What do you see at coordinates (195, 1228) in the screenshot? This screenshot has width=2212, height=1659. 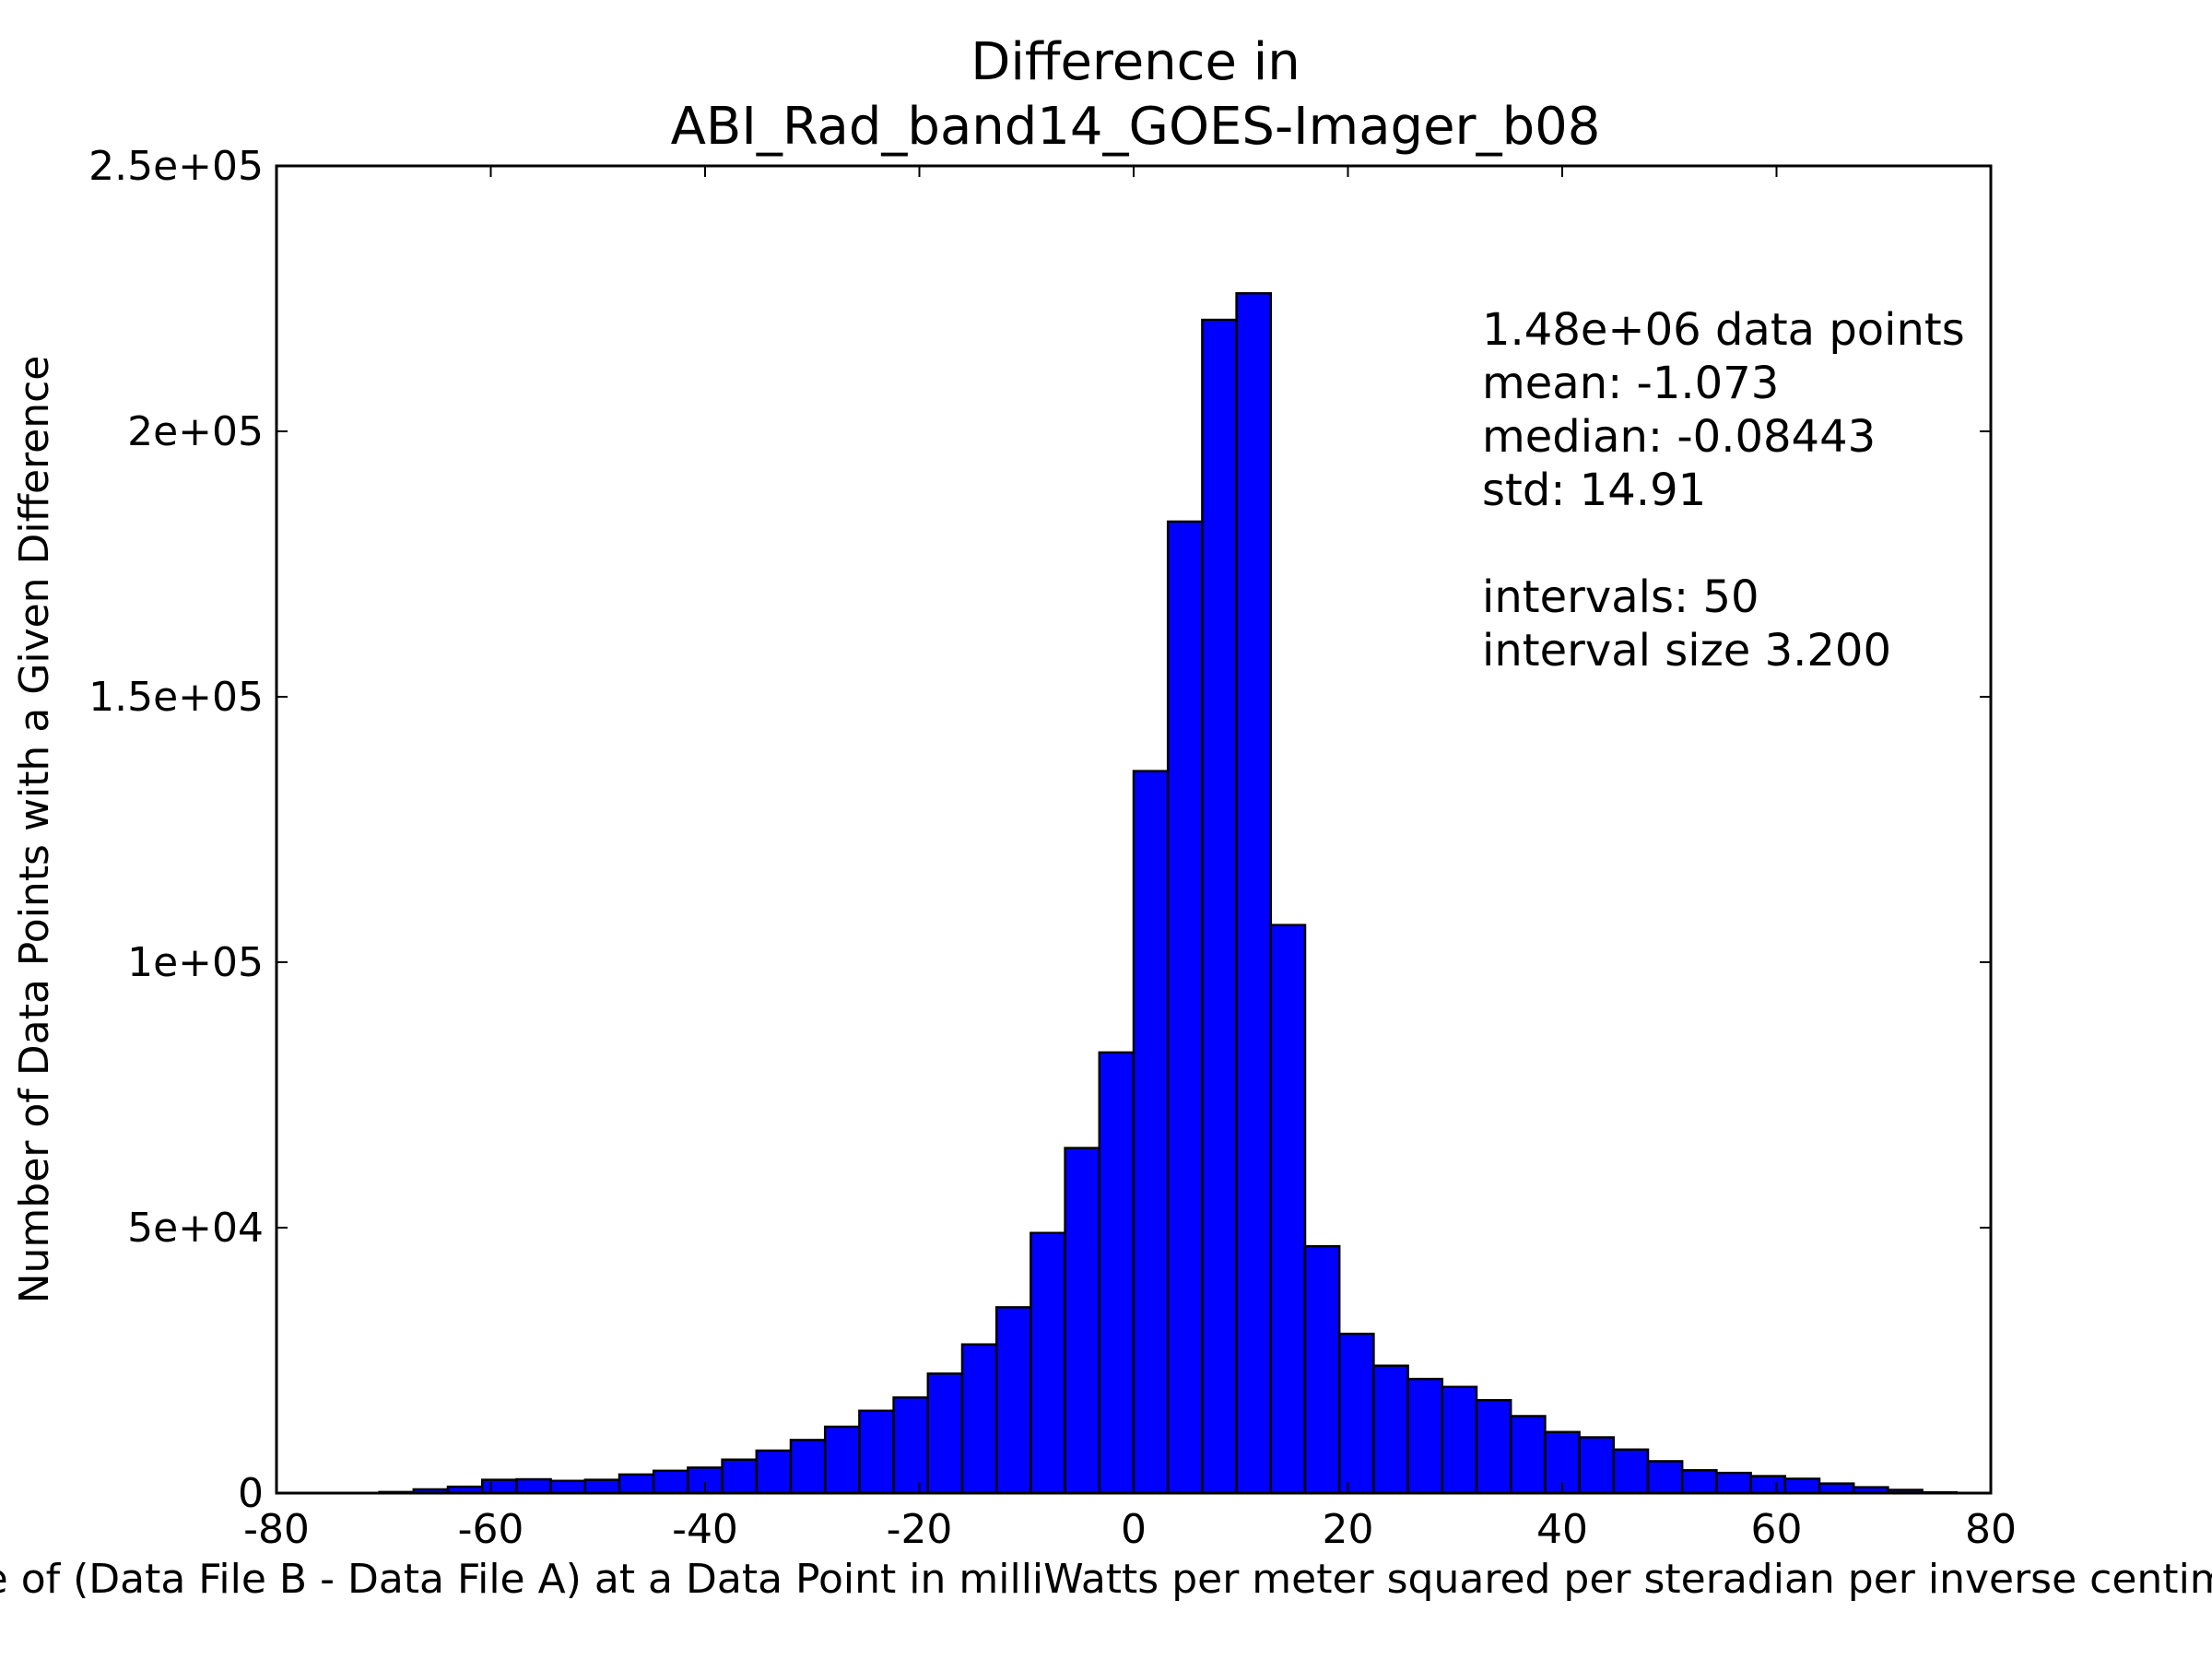 I see `y-tick-label: 5e+04` at bounding box center [195, 1228].